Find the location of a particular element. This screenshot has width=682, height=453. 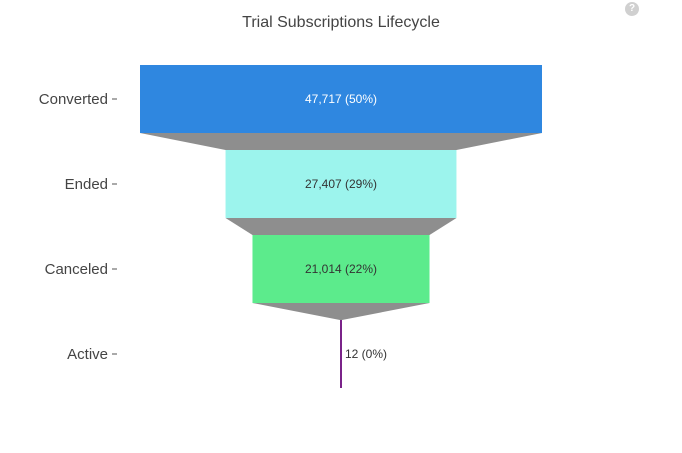

chart-title: Trial Subscriptions Lifecycle is located at coordinates (341, 22).